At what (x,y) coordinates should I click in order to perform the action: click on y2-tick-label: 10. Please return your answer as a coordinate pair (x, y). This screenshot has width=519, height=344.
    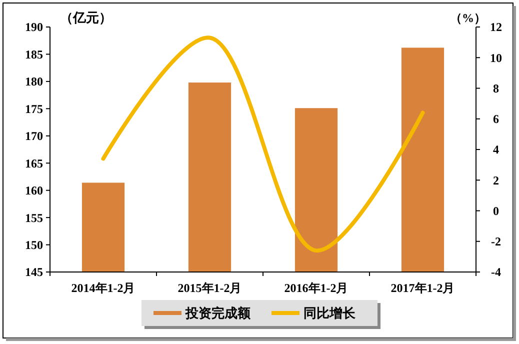
    Looking at the image, I should click on (496, 57).